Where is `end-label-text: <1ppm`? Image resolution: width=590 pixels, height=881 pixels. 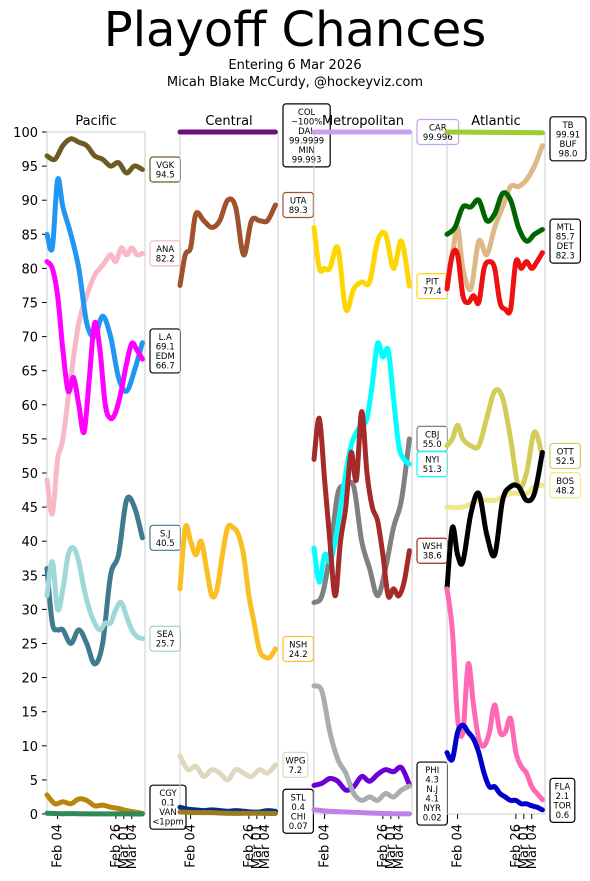
end-label-text: <1ppm is located at coordinates (168, 823).